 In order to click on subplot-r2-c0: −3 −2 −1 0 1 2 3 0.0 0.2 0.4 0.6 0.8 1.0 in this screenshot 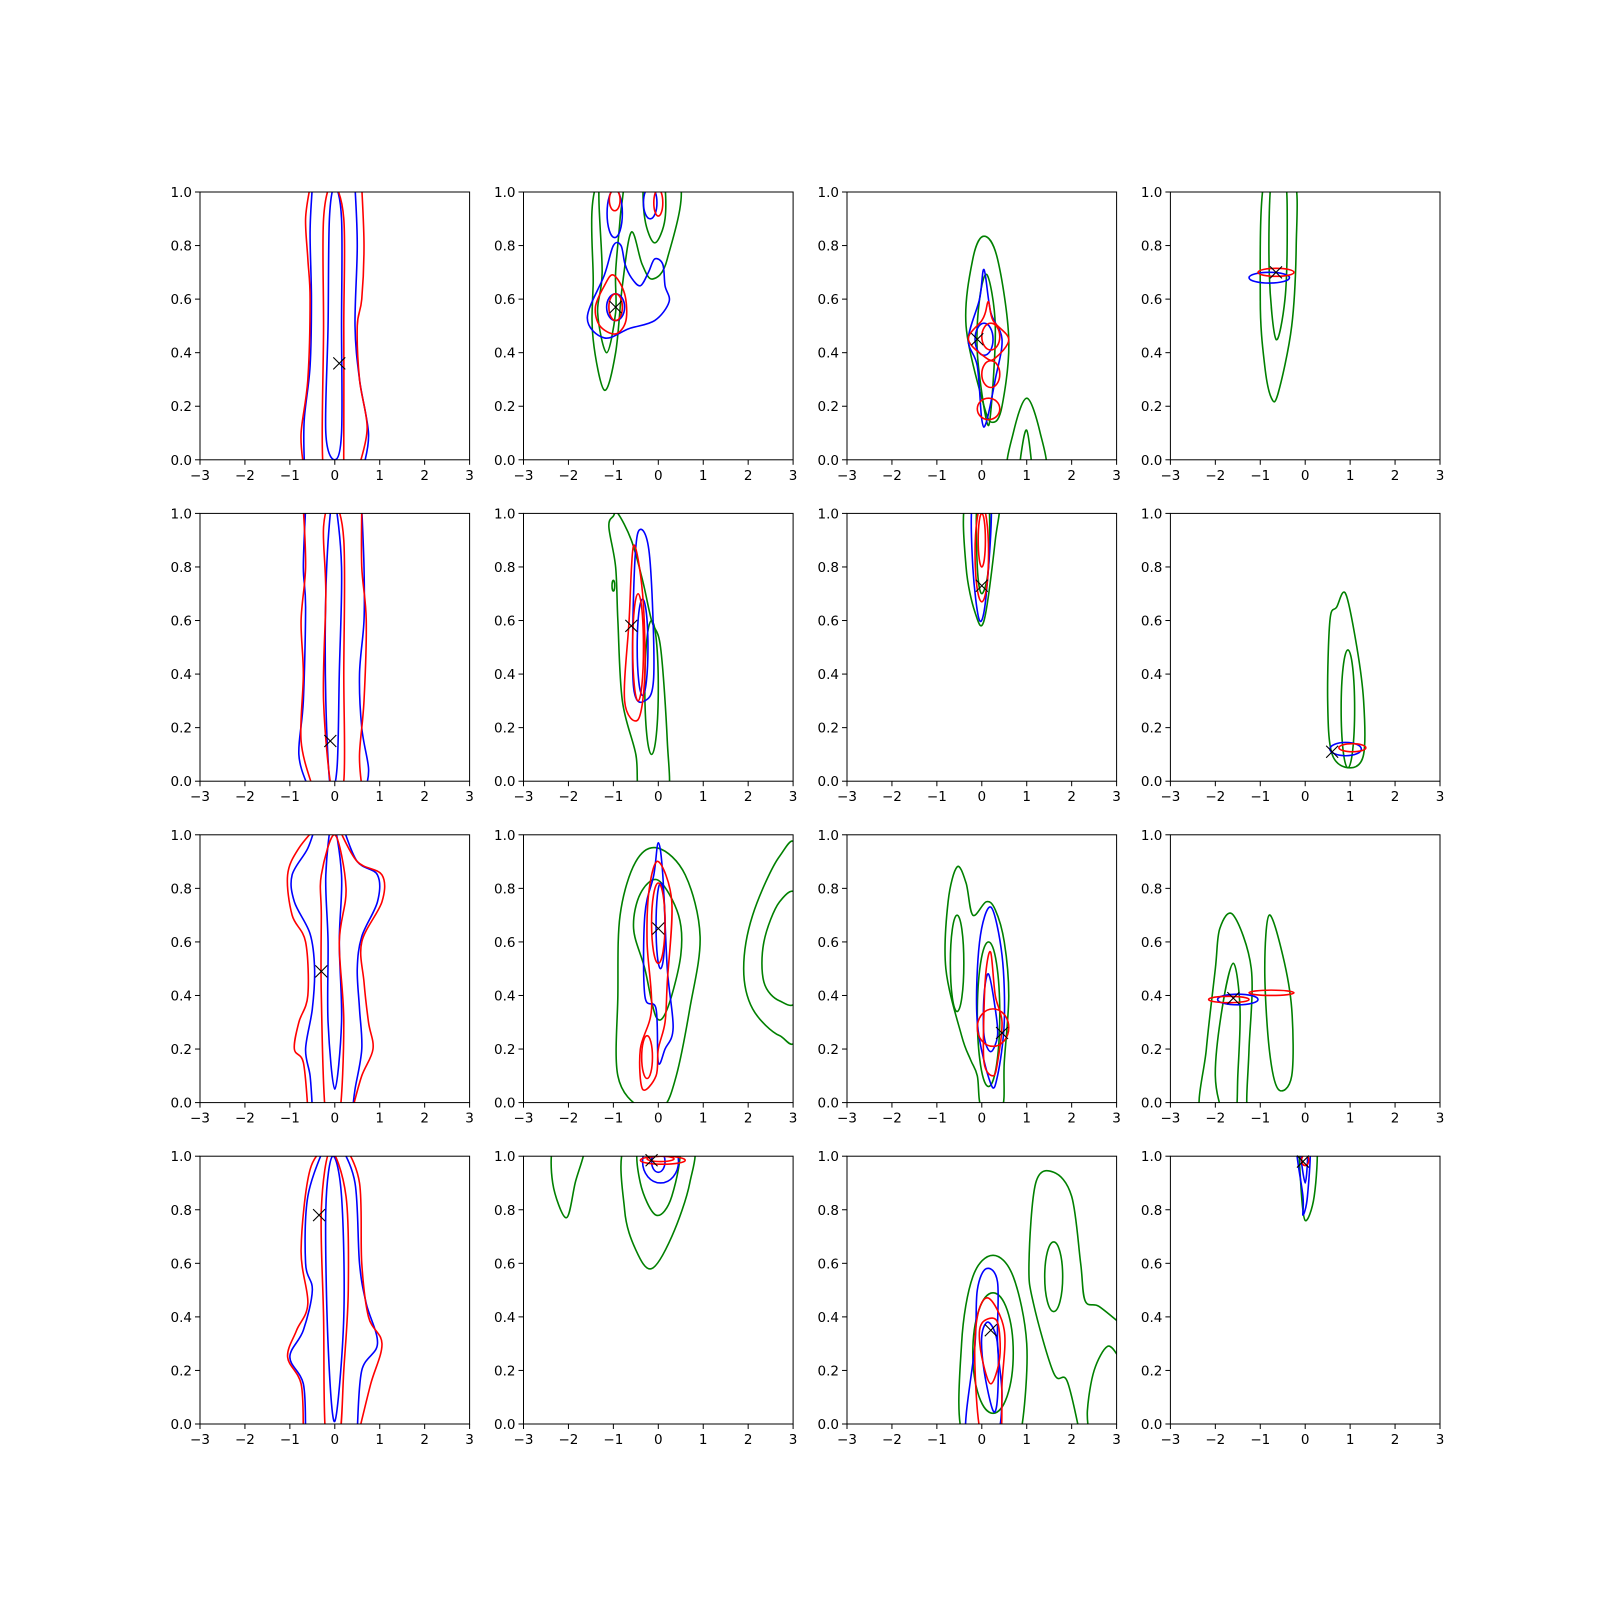, I will do `click(322, 977)`.